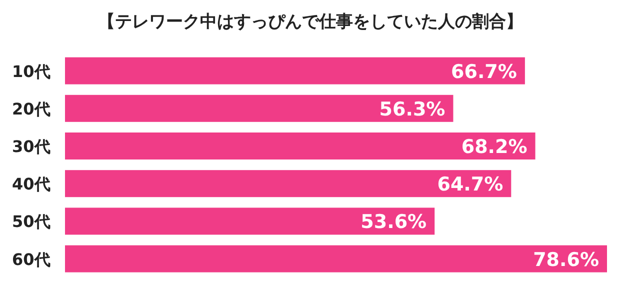 Image resolution: width=621 pixels, height=290 pixels. Describe the element at coordinates (412, 109) in the screenshot. I see `data-label: 56.3%` at that location.